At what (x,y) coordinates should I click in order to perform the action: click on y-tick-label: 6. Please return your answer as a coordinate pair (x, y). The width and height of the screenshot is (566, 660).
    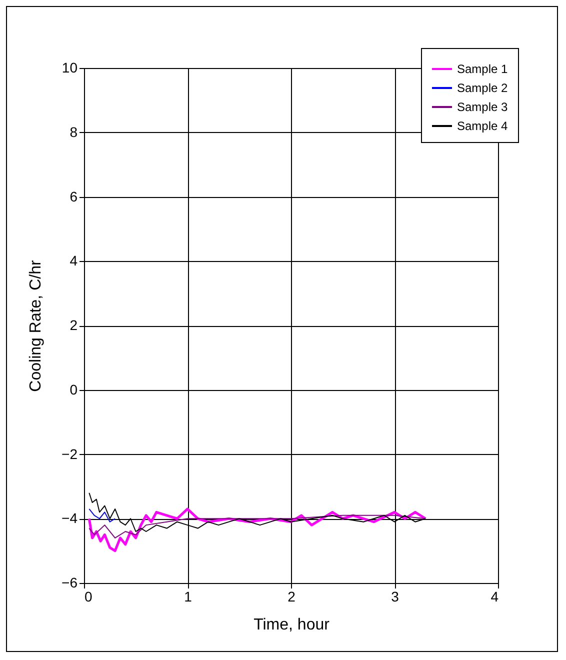
    Looking at the image, I should click on (74, 196).